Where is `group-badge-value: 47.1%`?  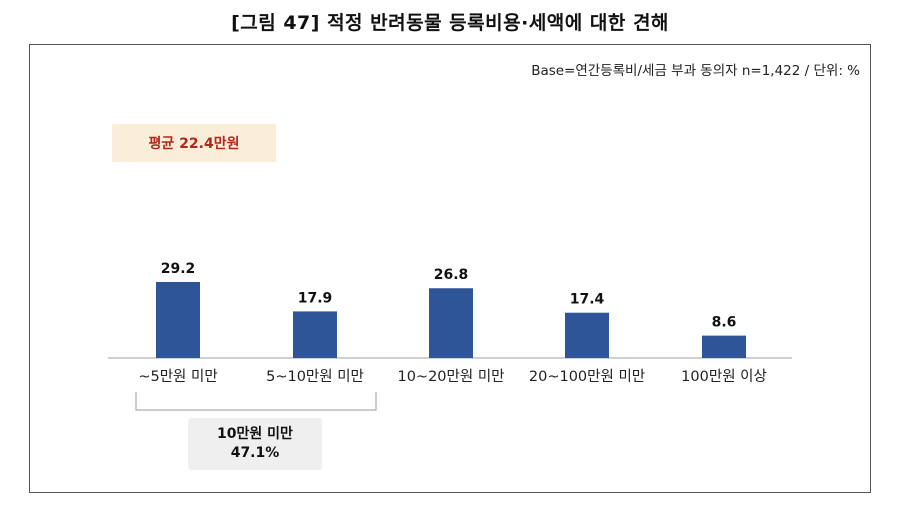
group-badge-value: 47.1% is located at coordinates (255, 453).